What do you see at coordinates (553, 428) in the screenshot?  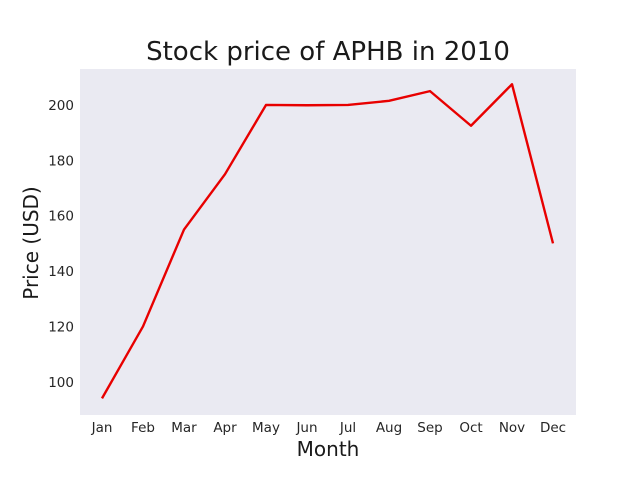 I see `x-tick-label: Dec` at bounding box center [553, 428].